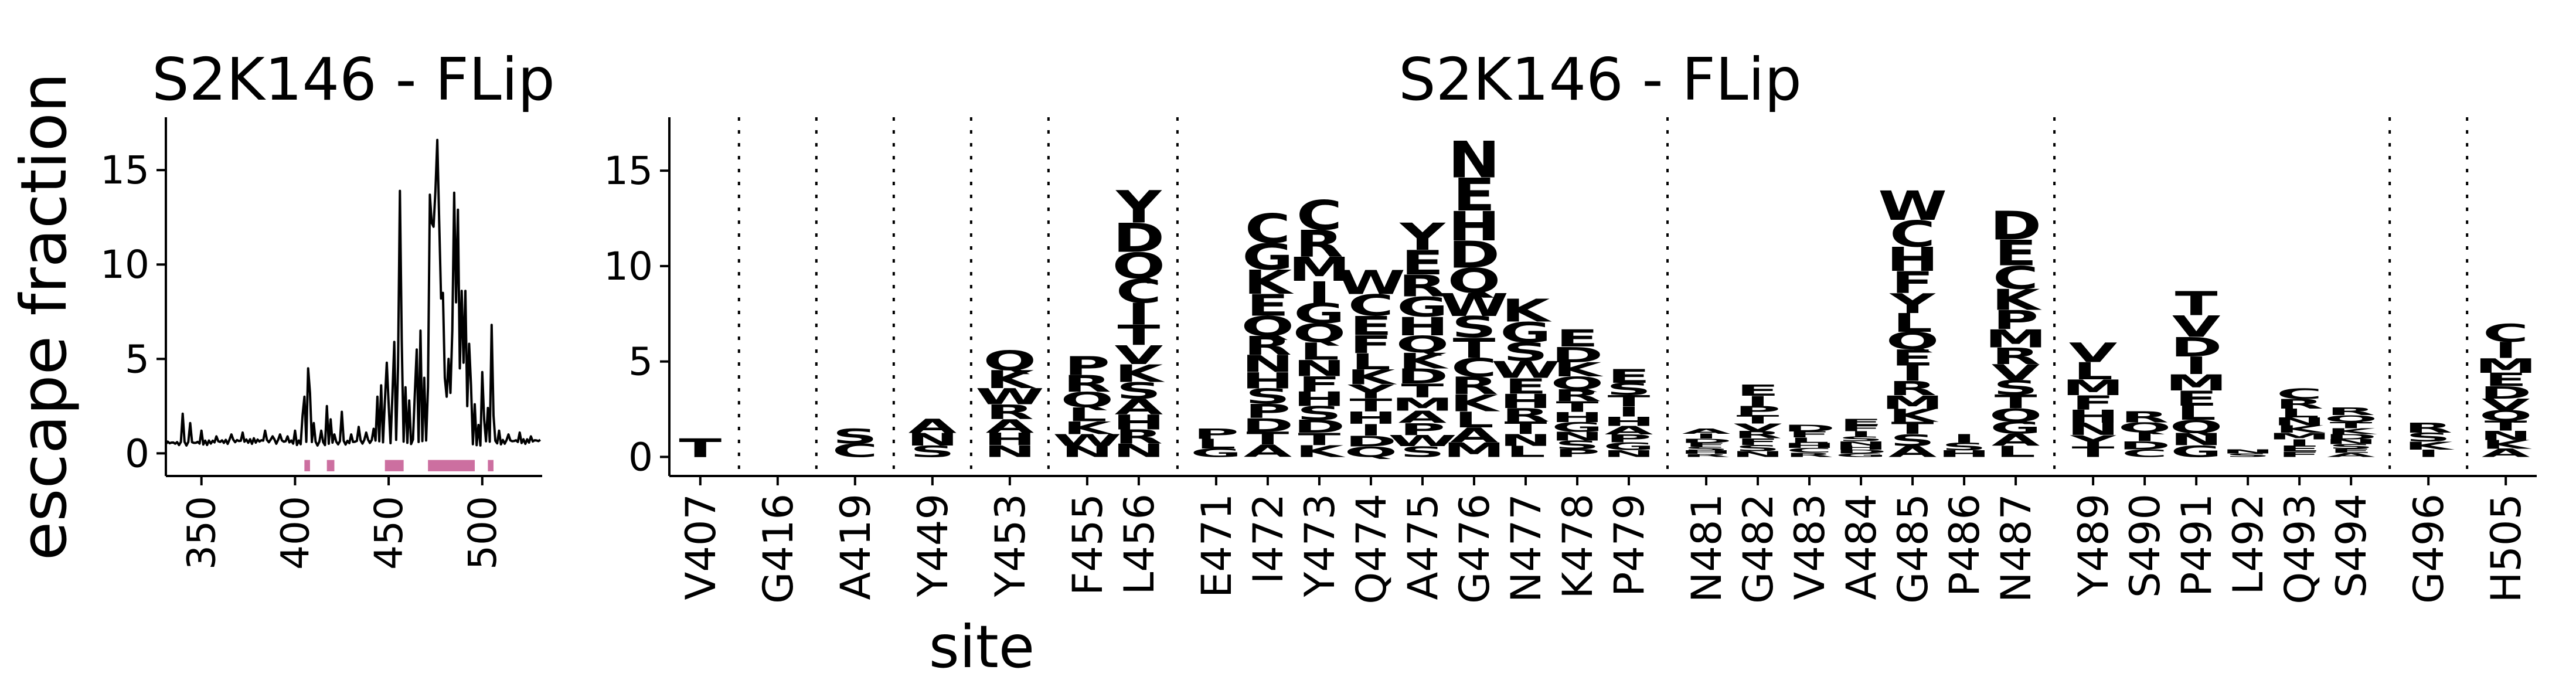 The width and height of the screenshot is (2576, 697). I want to click on site-tick-label: F455, so click(1088, 545).